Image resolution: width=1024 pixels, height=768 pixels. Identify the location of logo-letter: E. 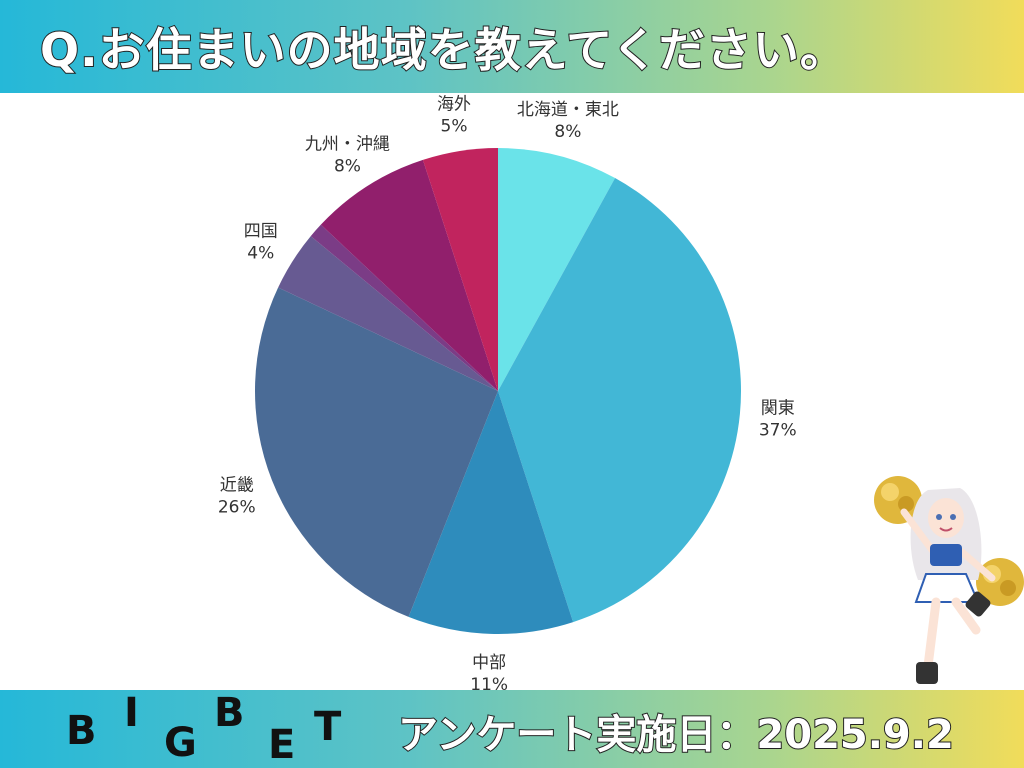
(282, 745).